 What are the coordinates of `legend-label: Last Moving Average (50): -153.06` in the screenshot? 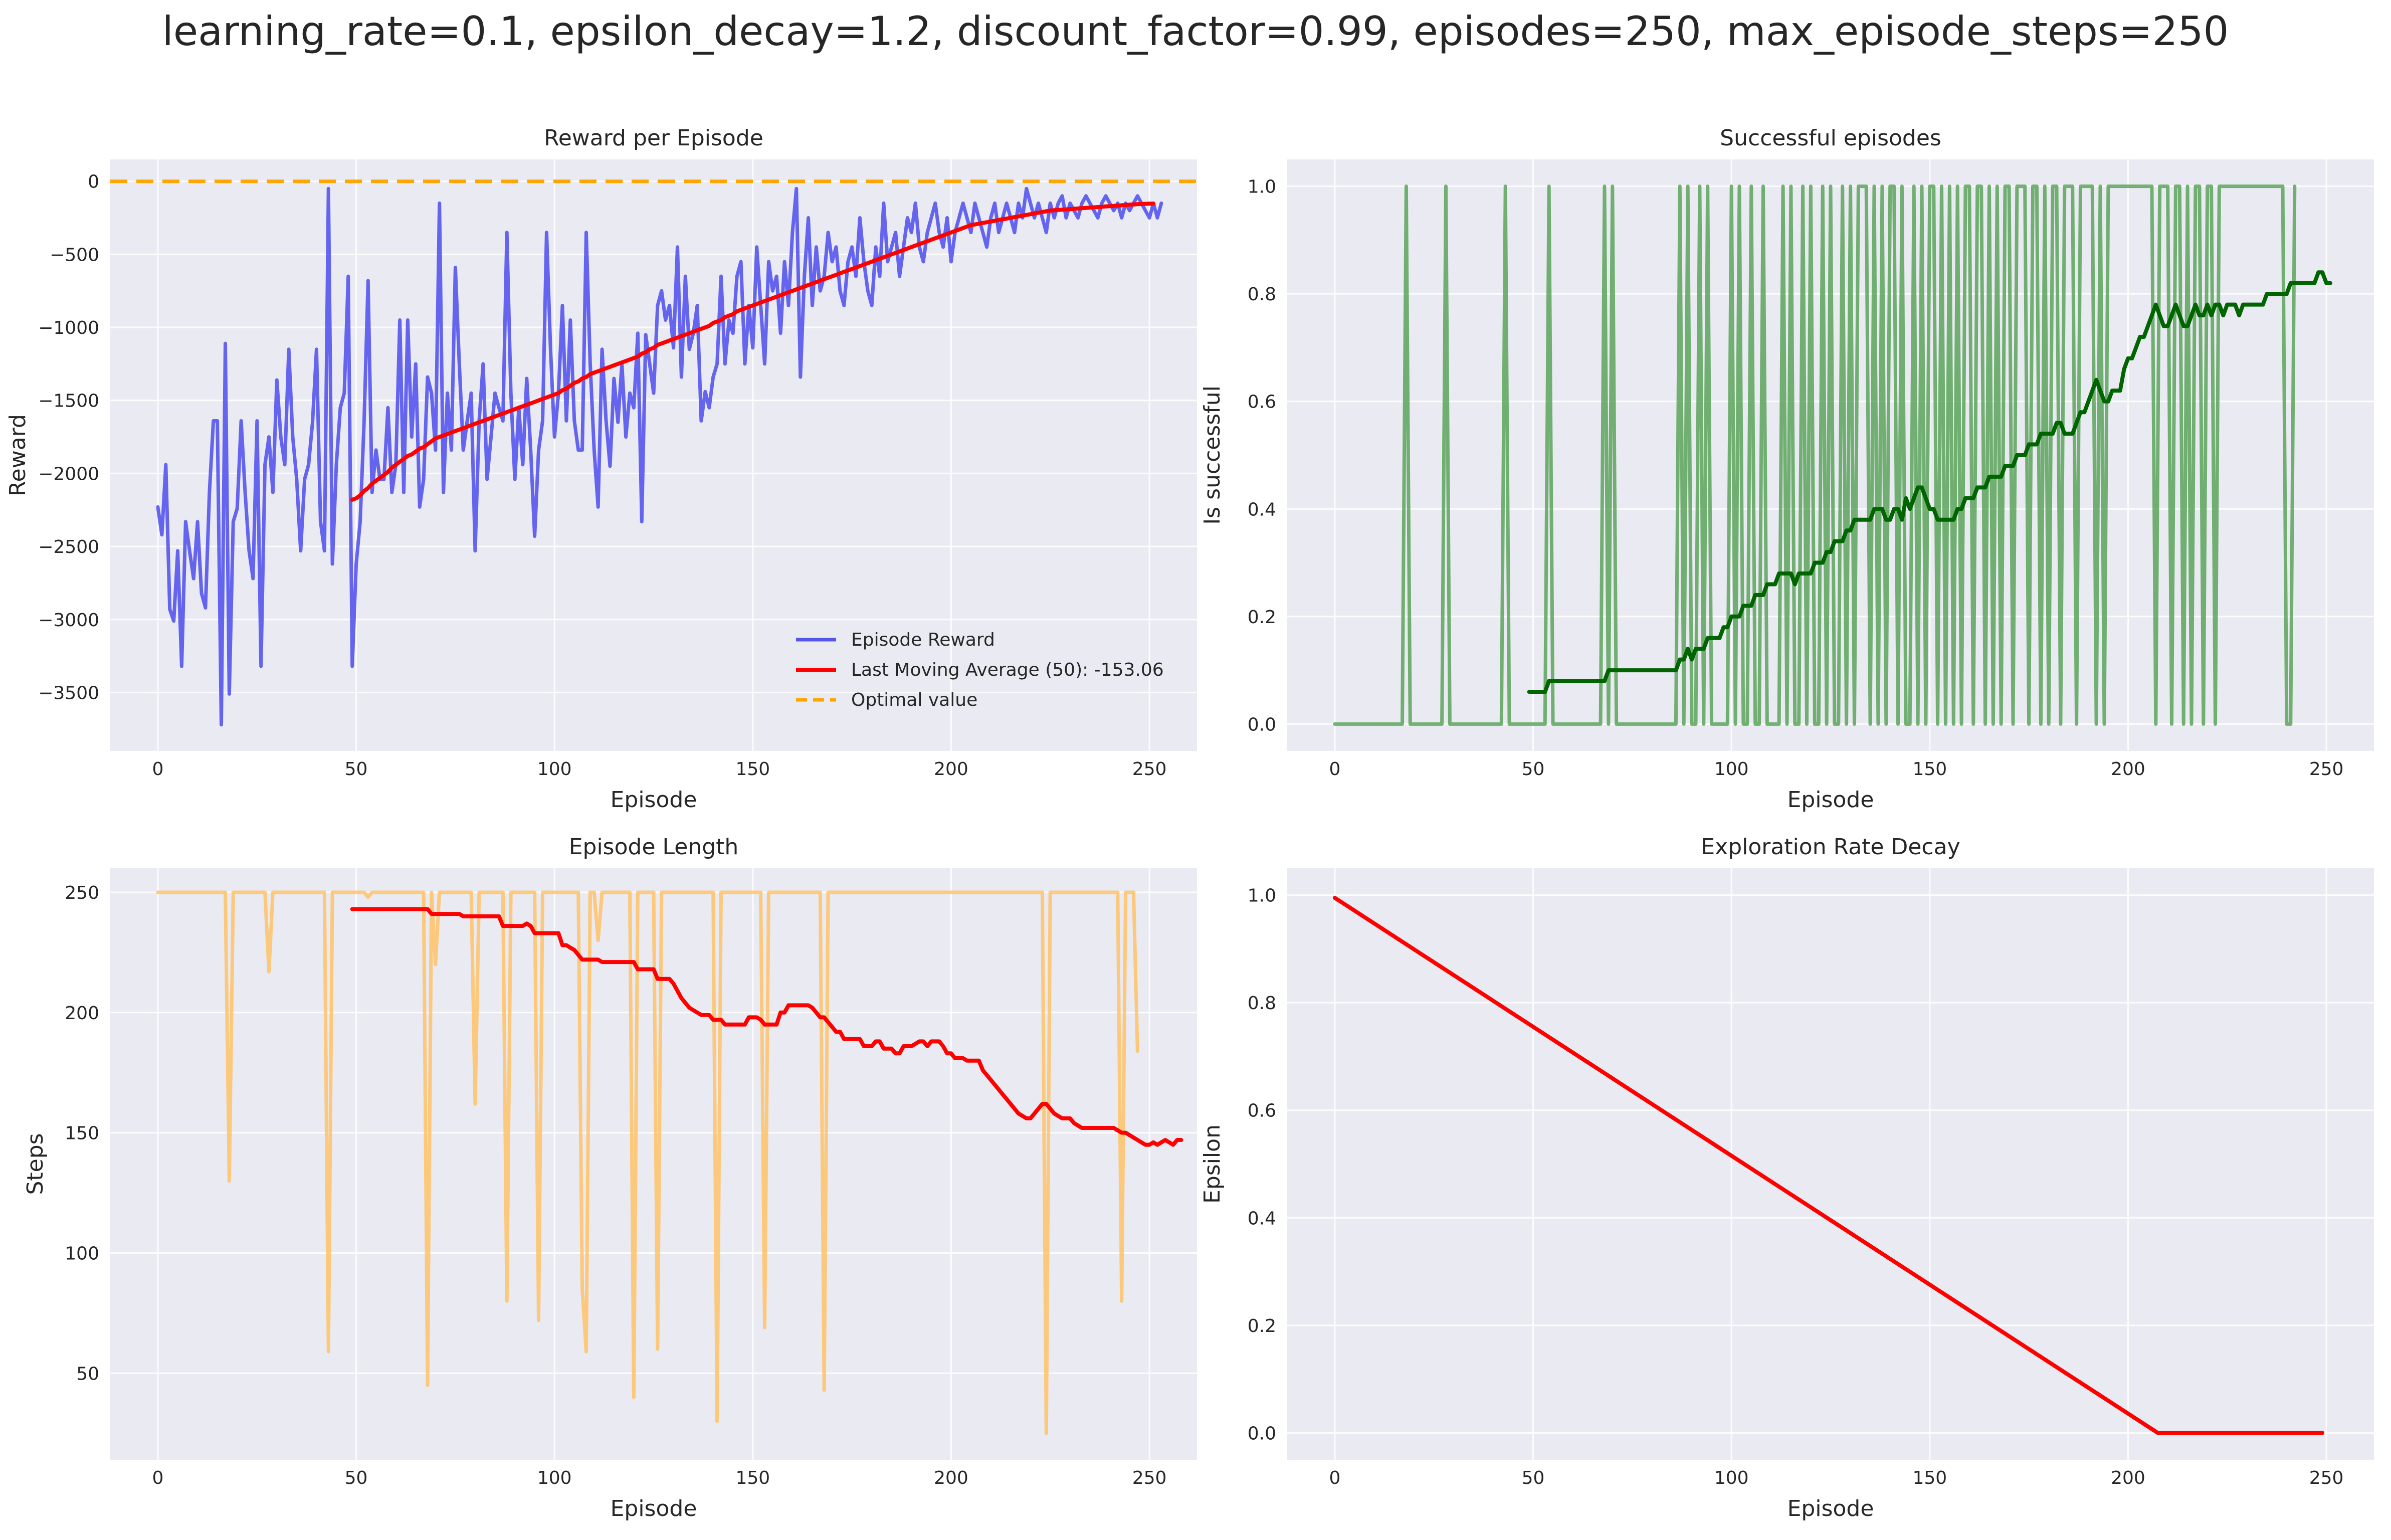 It's located at (1007, 670).